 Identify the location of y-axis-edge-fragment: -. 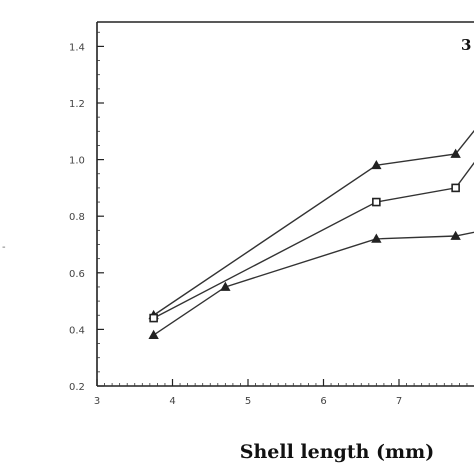
(4, 247).